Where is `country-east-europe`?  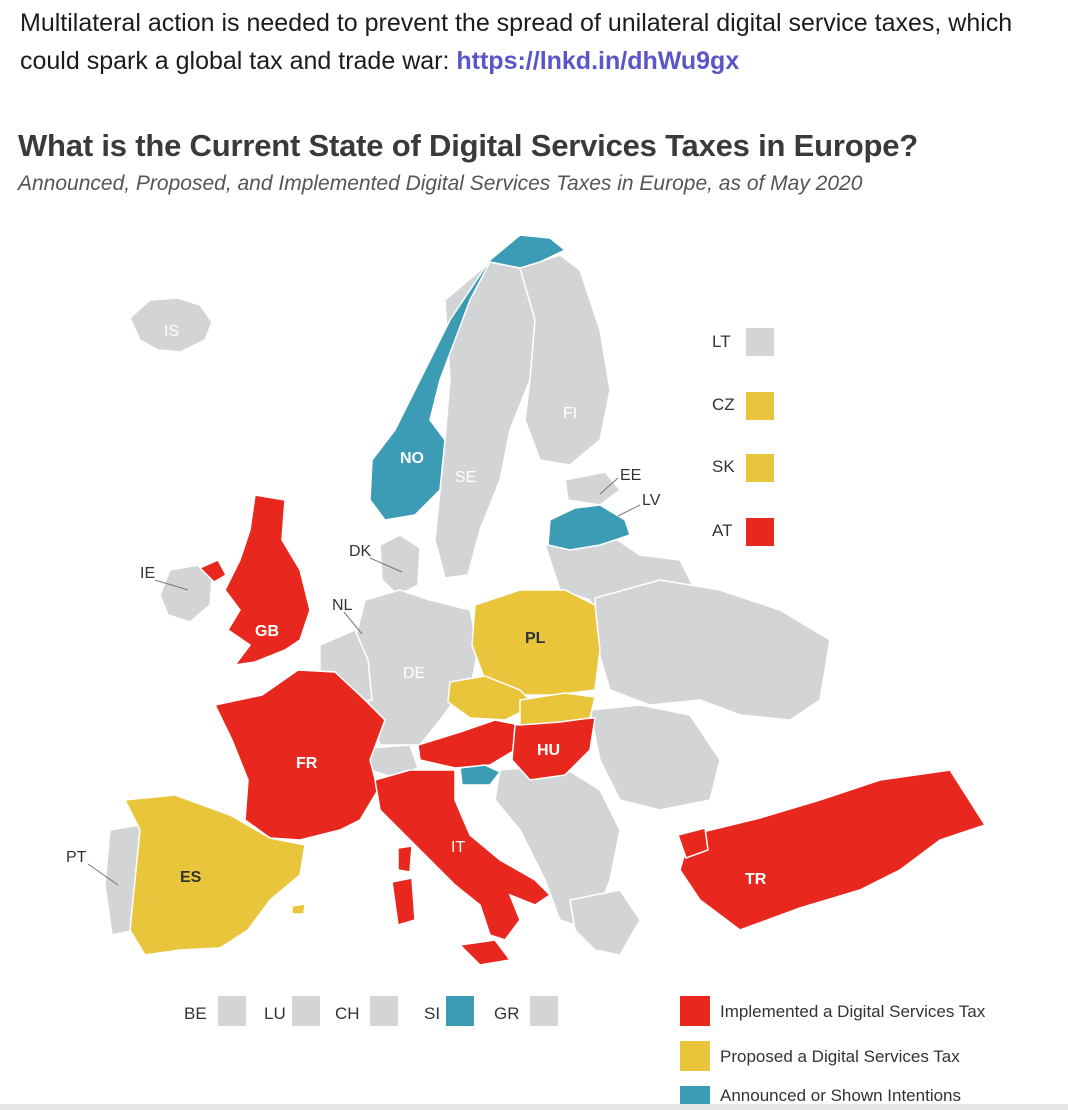
country-east-europe is located at coordinates (712, 650).